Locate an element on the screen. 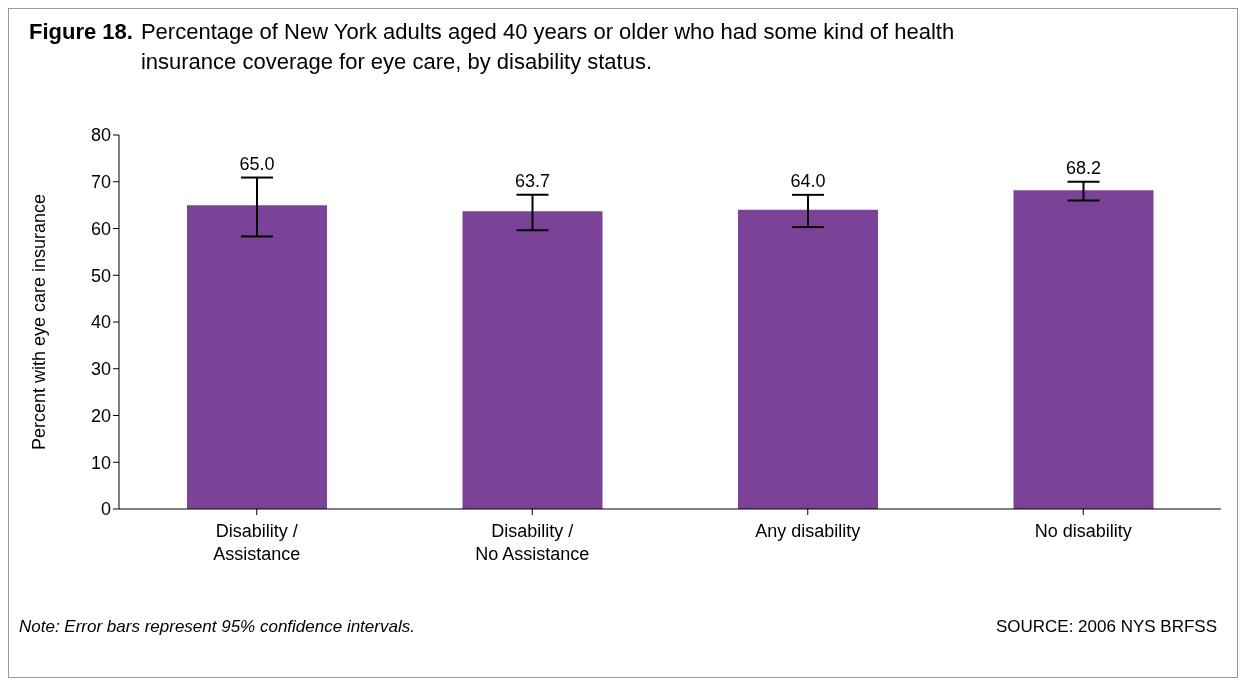  data-label: 63.7 is located at coordinates (532, 180).